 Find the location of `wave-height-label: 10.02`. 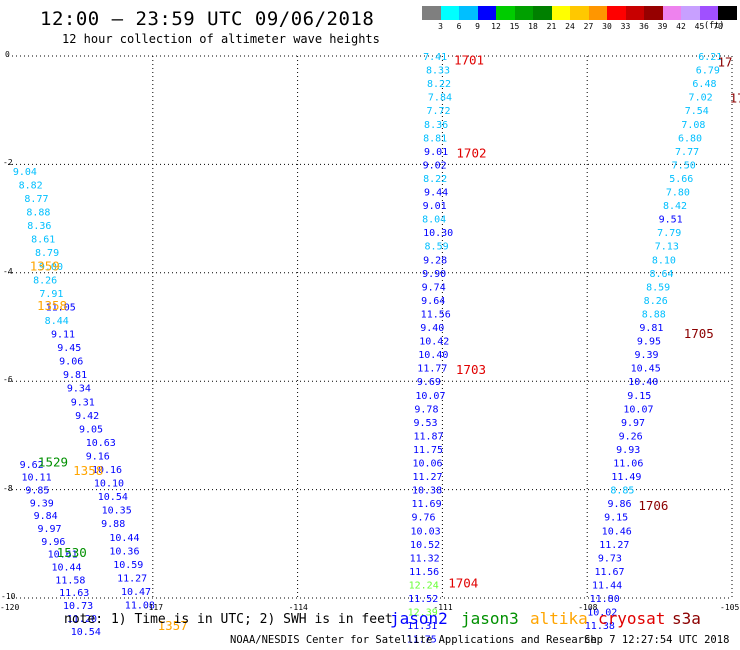

wave-height-label: 10.02 is located at coordinates (602, 613).